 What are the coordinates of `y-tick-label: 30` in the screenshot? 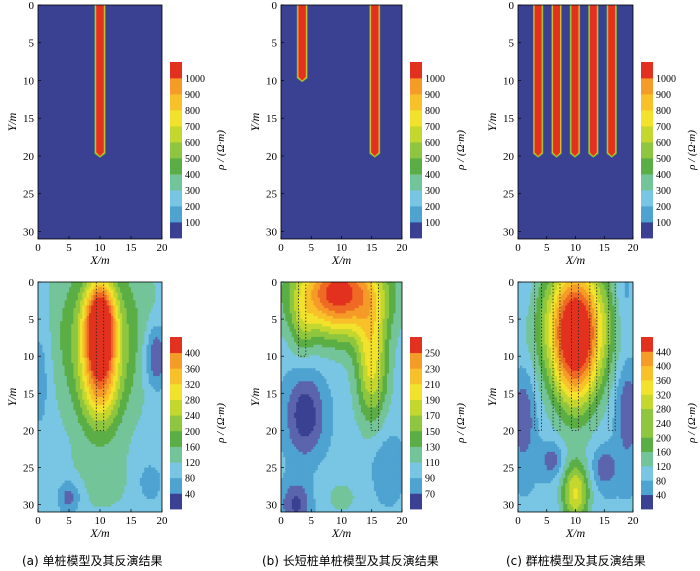 It's located at (509, 232).